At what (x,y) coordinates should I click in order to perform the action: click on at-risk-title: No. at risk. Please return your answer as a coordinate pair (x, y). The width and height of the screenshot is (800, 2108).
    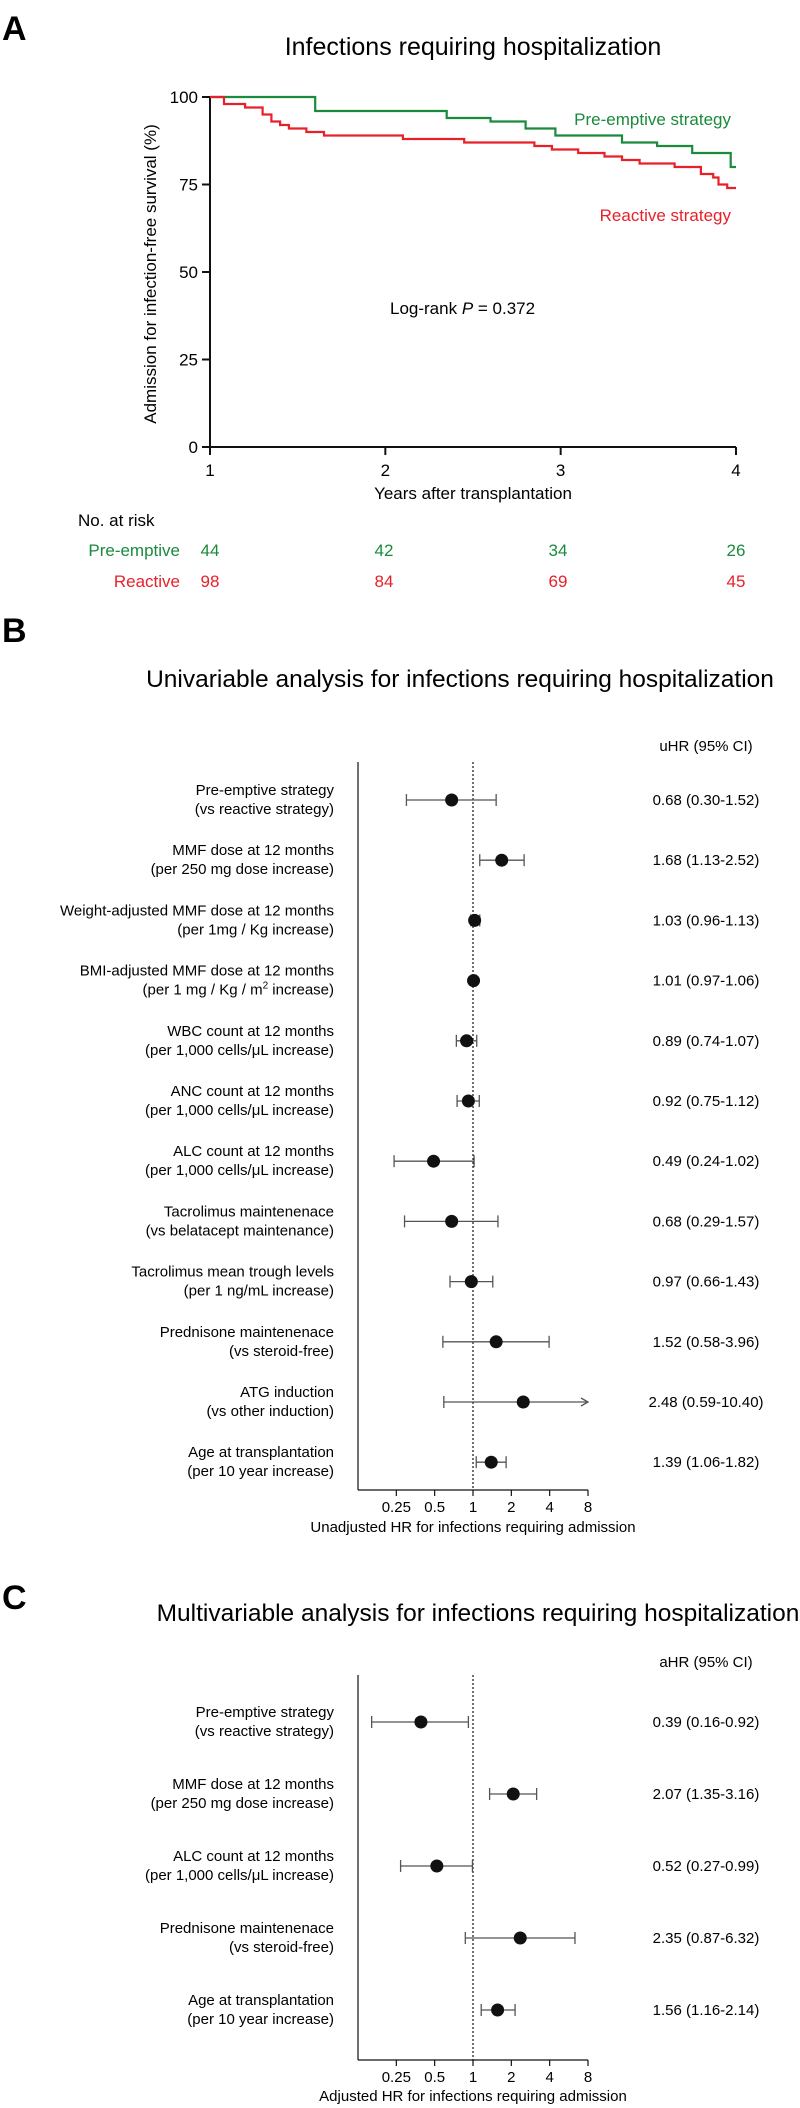
    Looking at the image, I should click on (116, 520).